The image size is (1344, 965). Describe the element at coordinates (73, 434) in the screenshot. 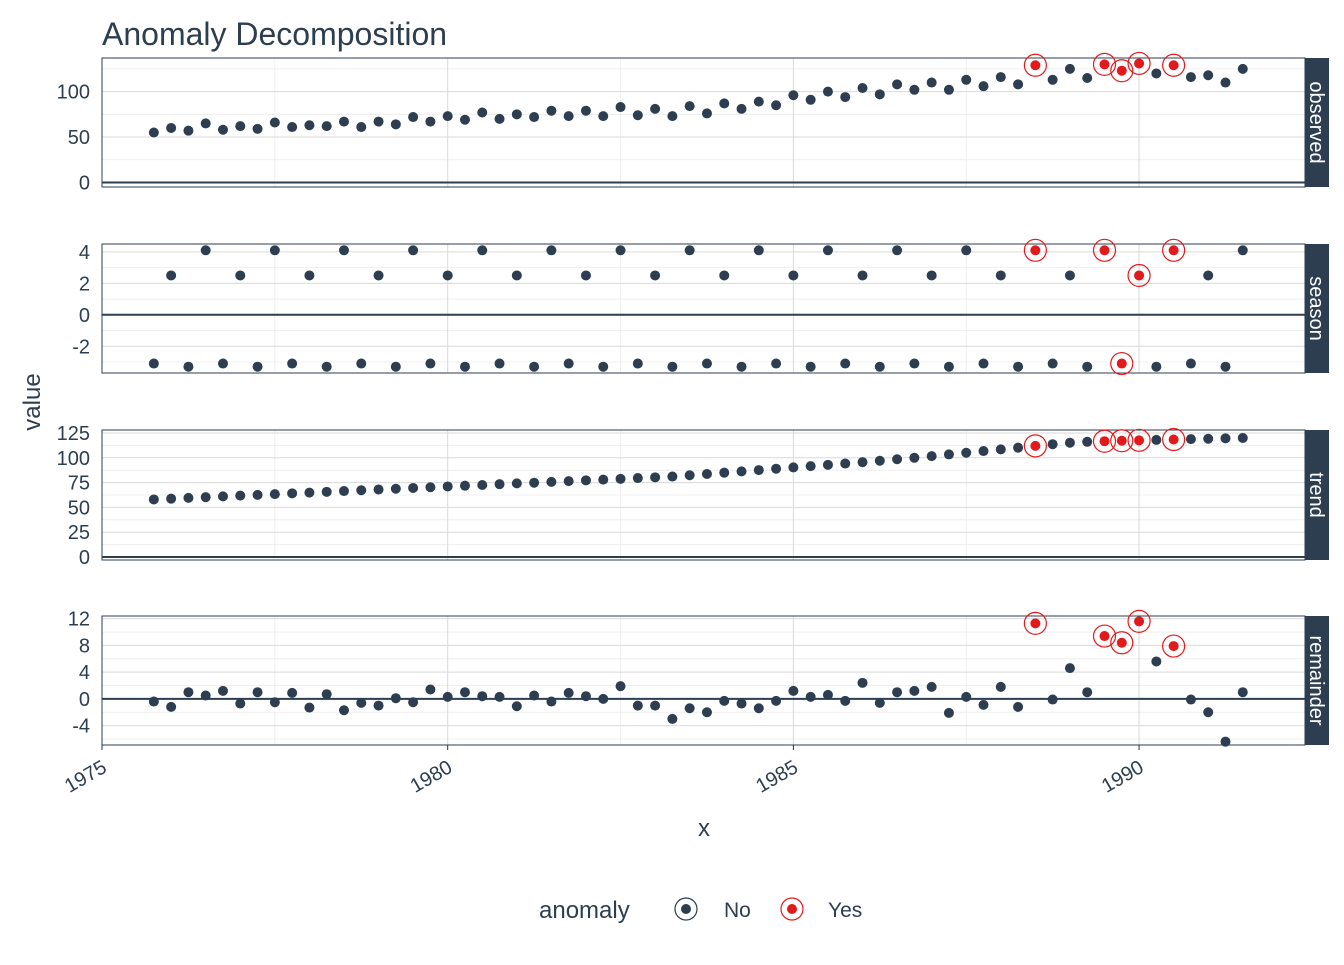

I see `y-tick-label: 125` at that location.